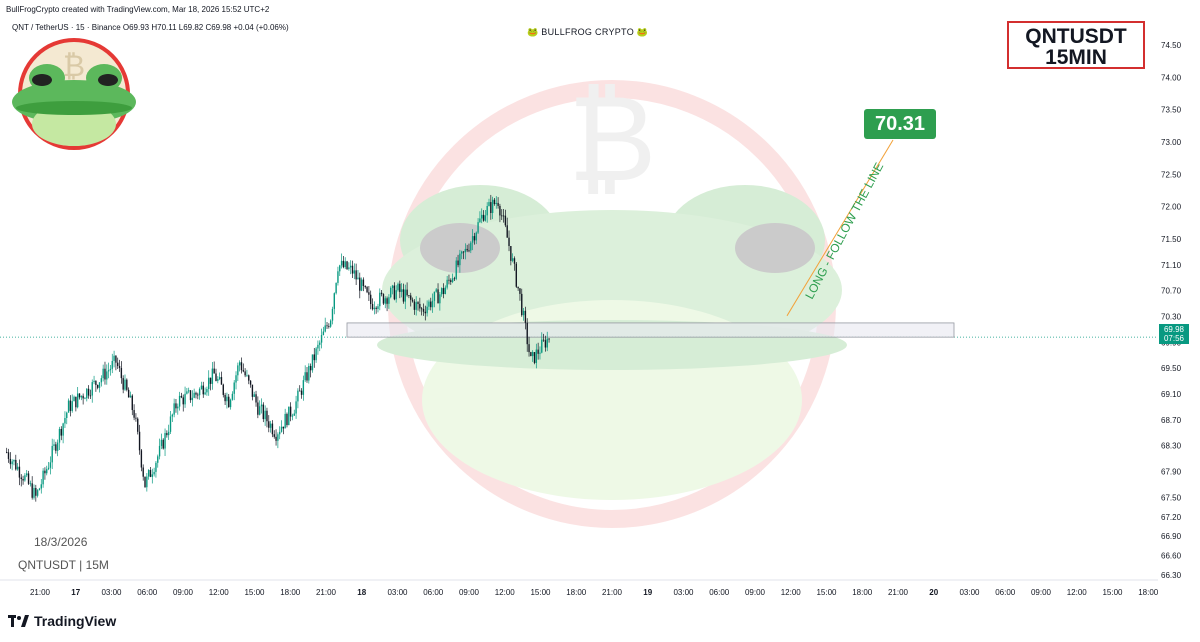 Image resolution: width=1200 pixels, height=642 pixels. I want to click on support-zone, so click(650, 330).